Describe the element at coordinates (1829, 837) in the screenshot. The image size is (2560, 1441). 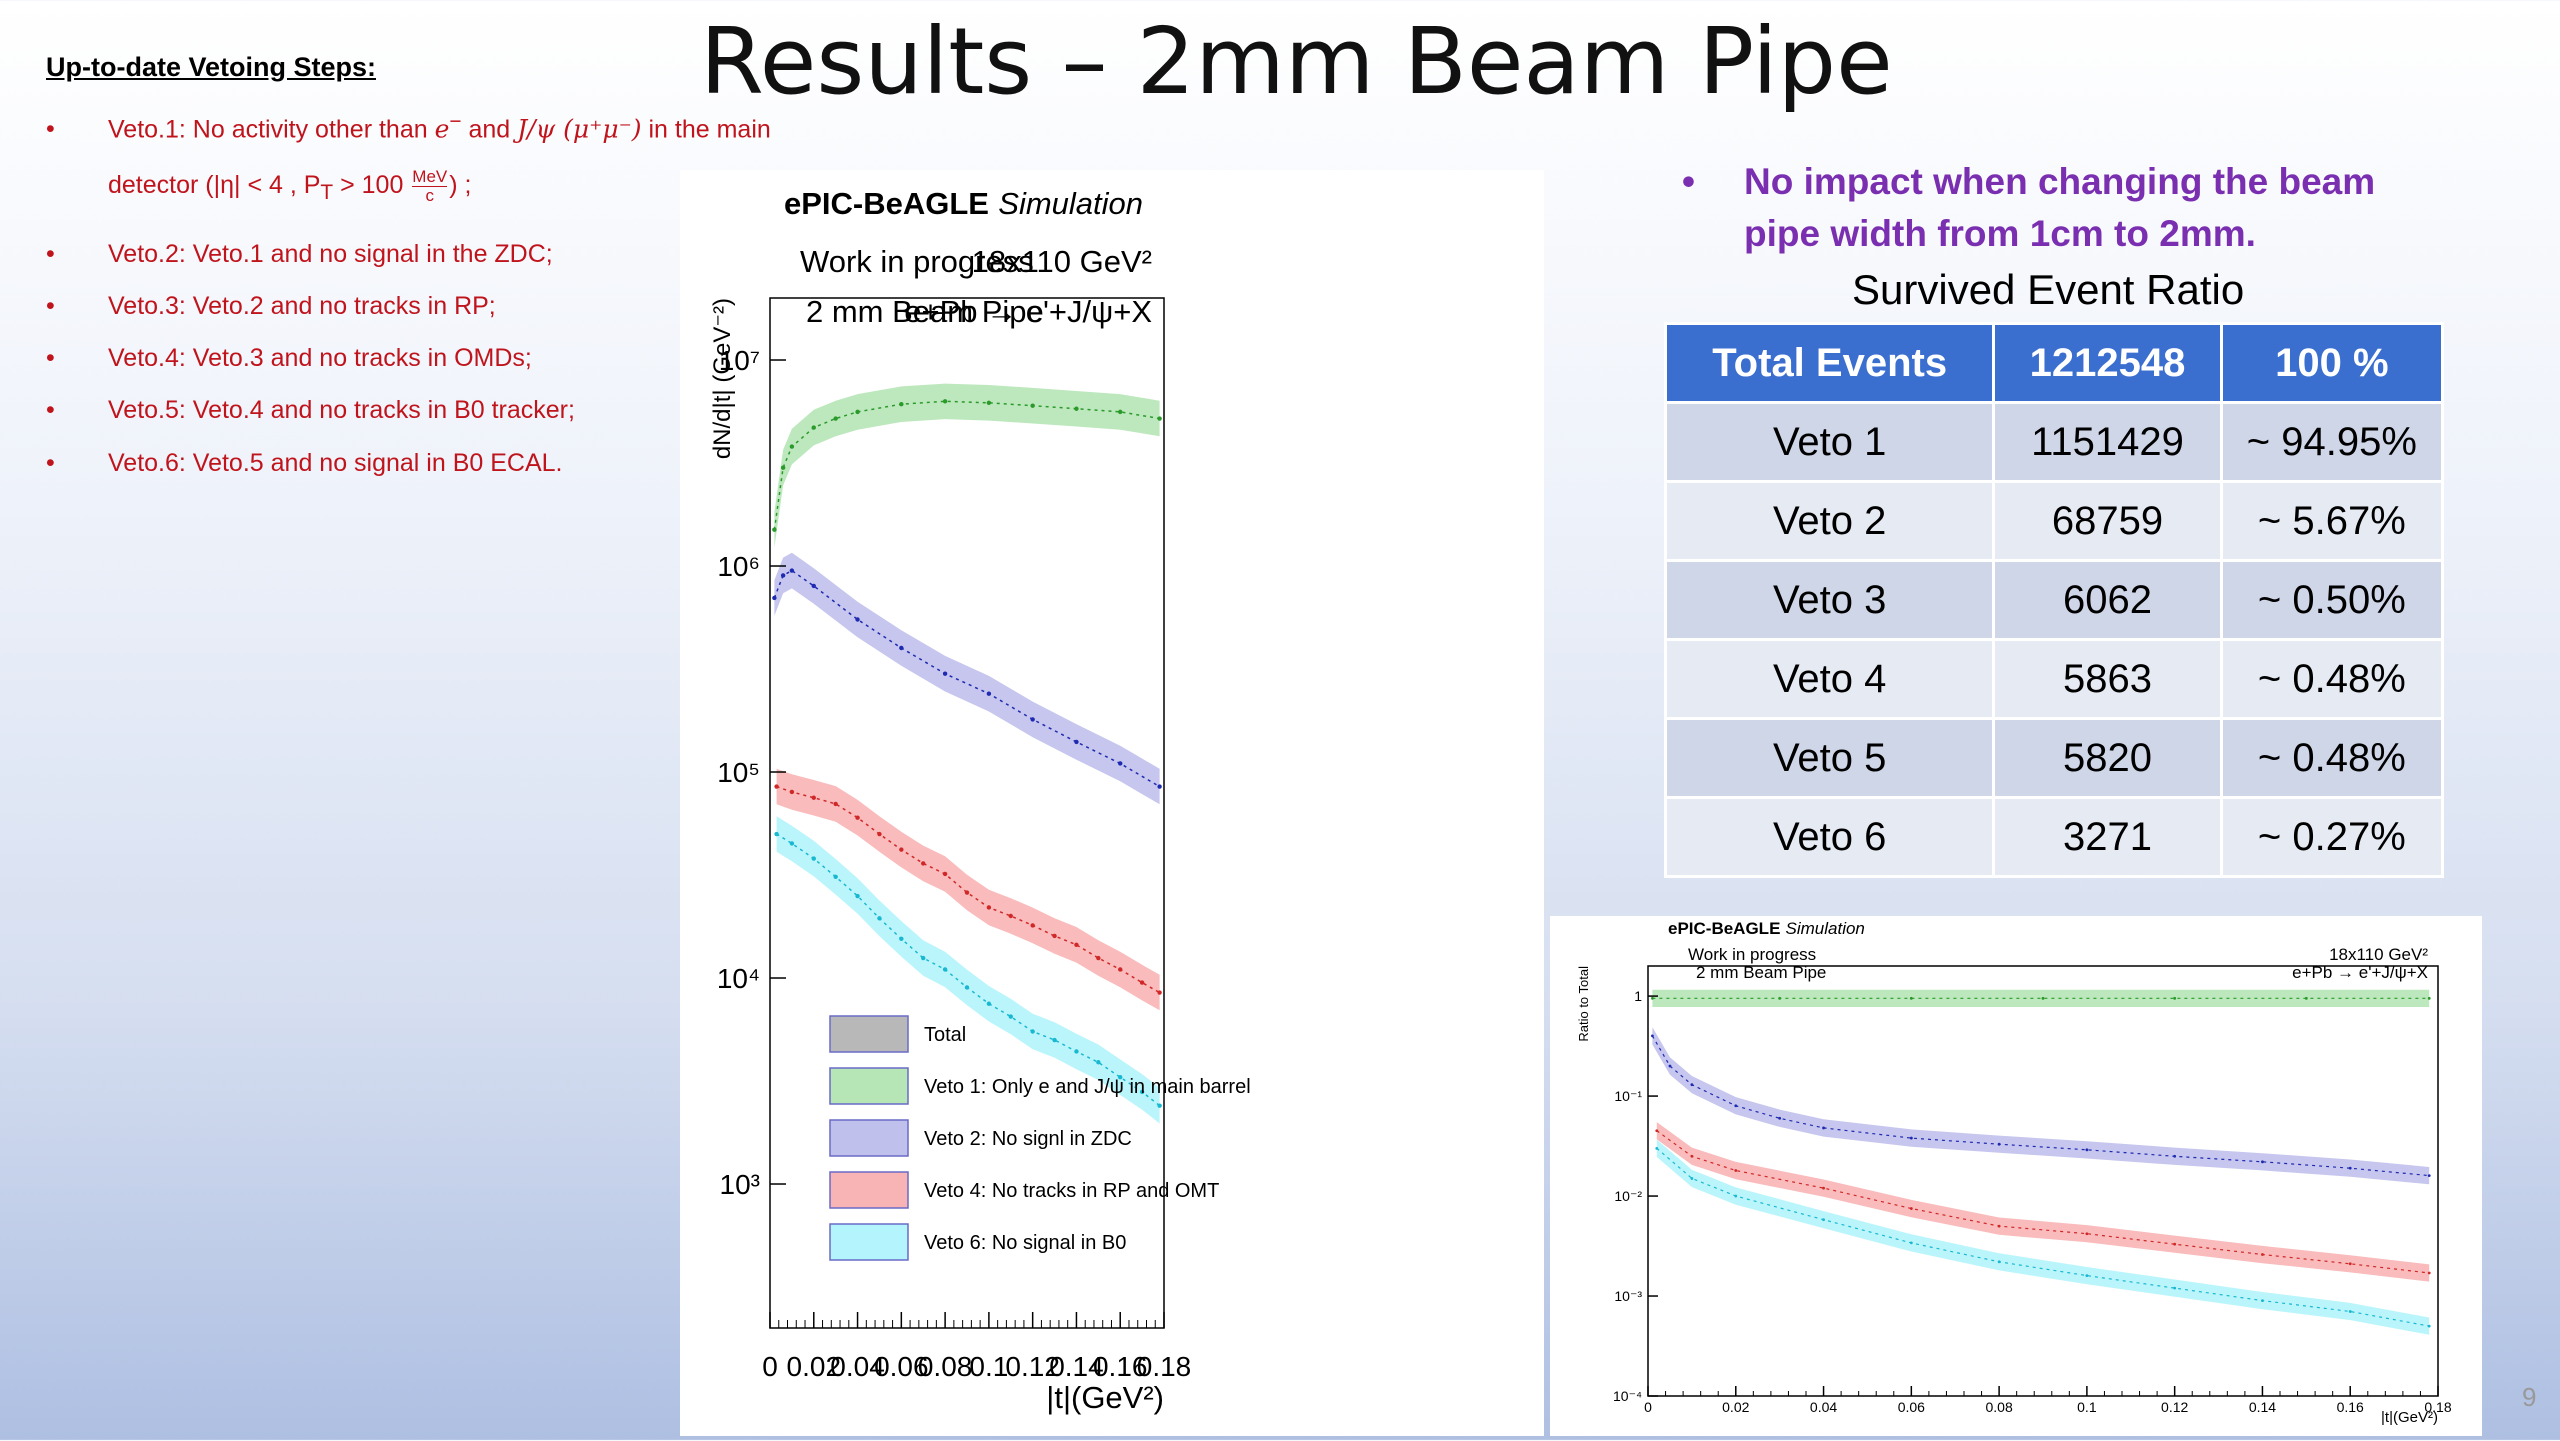
I see `table-cell: Veto 6` at that location.